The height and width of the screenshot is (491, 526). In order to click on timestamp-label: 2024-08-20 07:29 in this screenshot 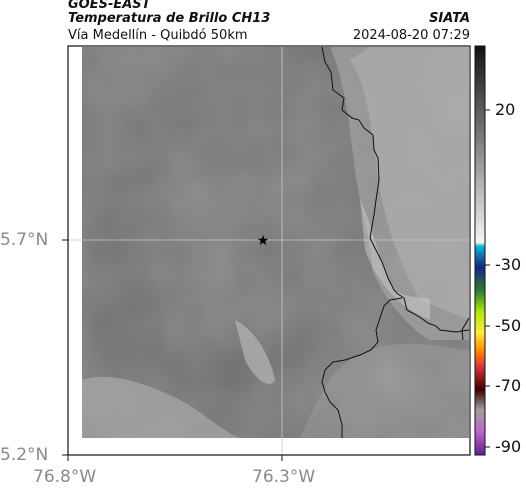, I will do `click(411, 35)`.